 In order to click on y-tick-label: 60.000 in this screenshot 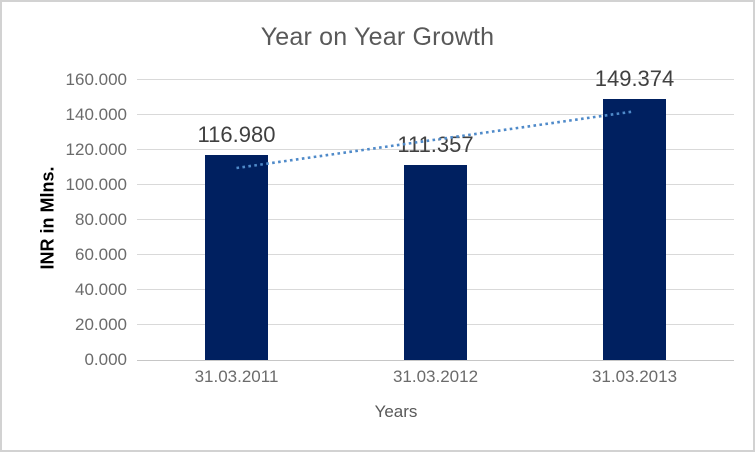, I will do `click(101, 254)`.